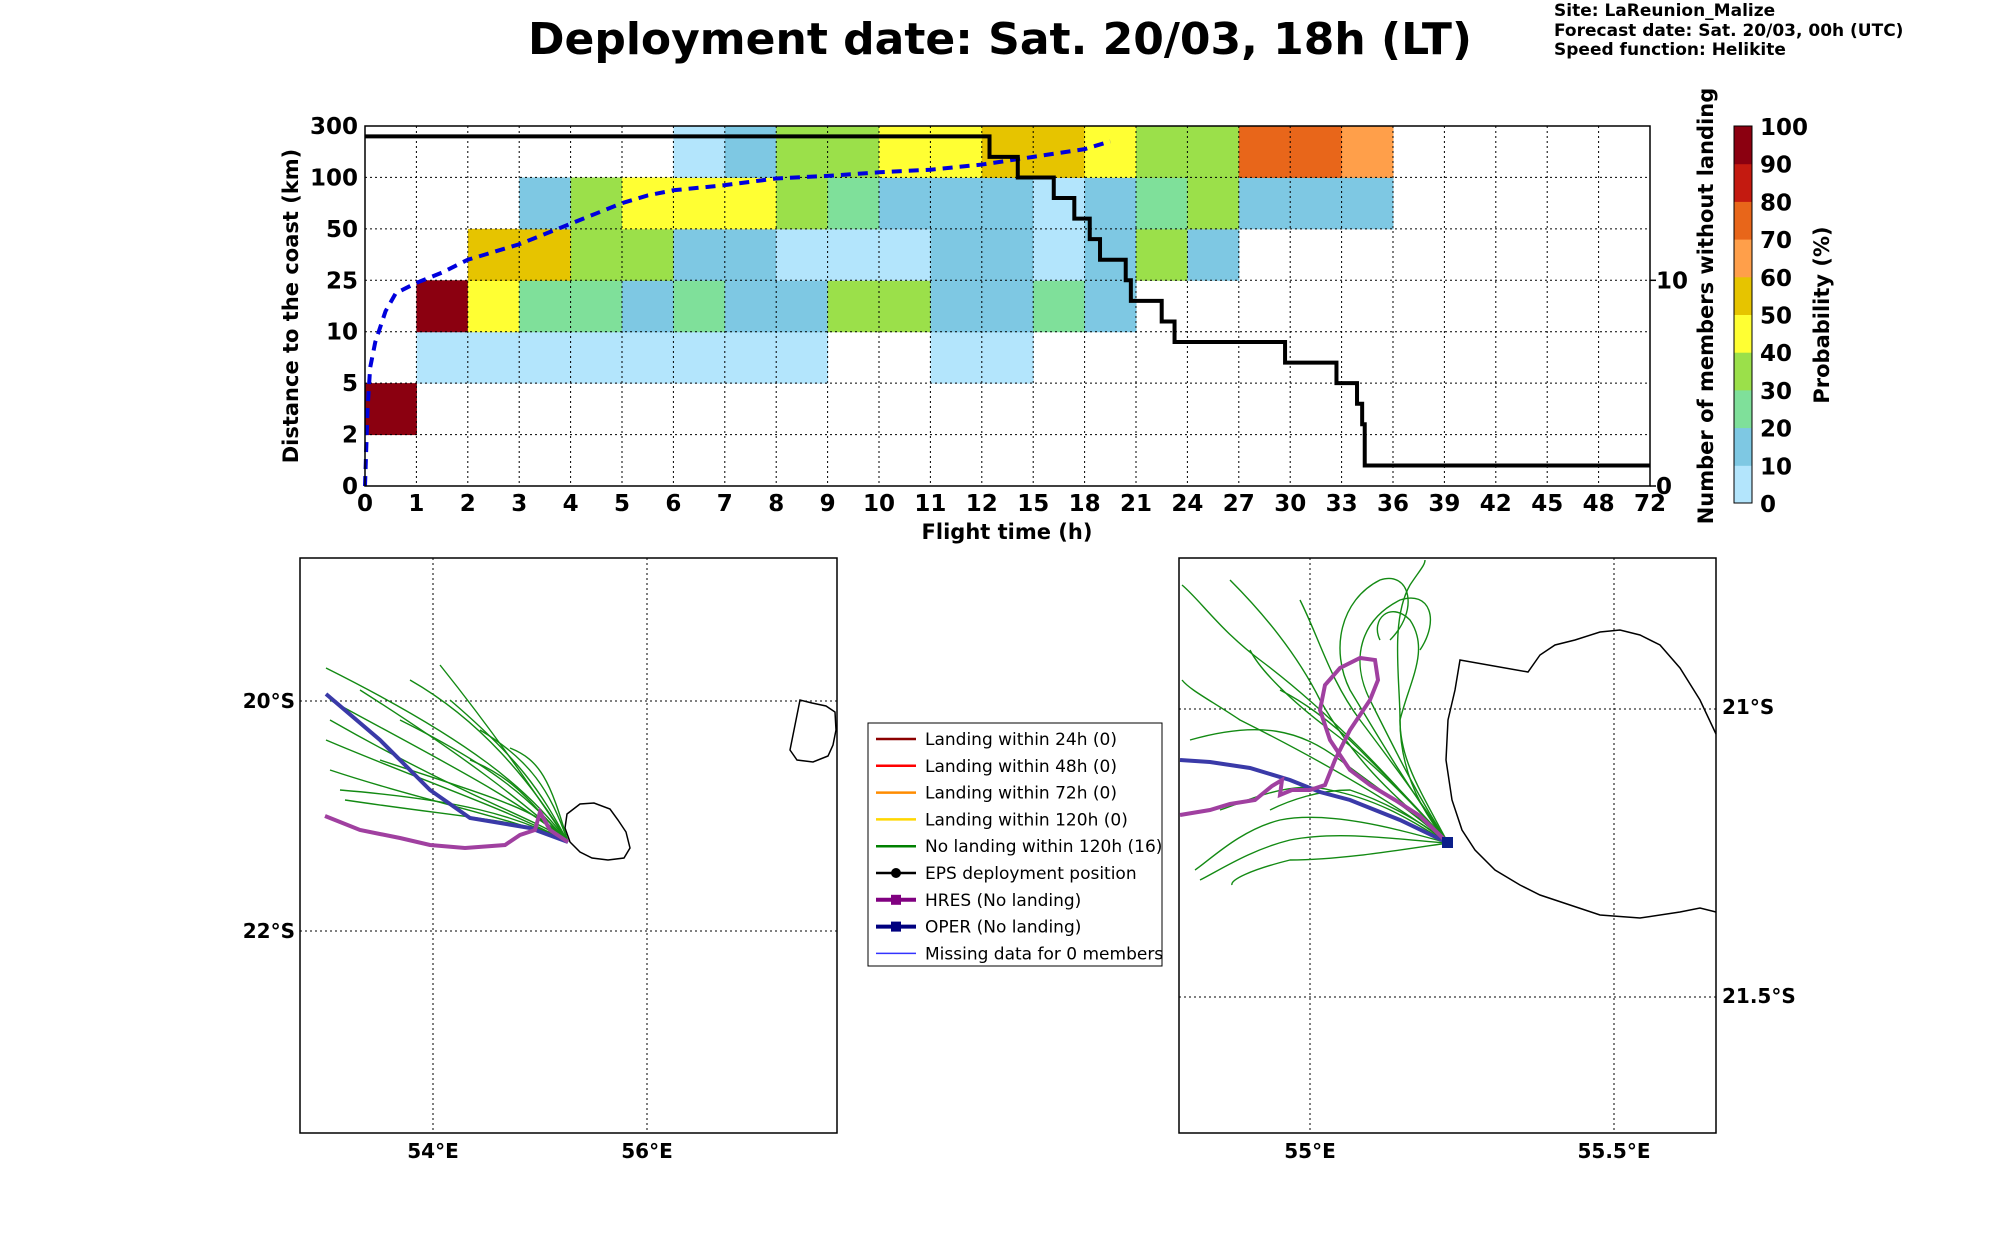 Image resolution: width=2000 pixels, height=1250 pixels. Describe the element at coordinates (982, 504) in the screenshot. I see `x-tick-label: 12` at that location.